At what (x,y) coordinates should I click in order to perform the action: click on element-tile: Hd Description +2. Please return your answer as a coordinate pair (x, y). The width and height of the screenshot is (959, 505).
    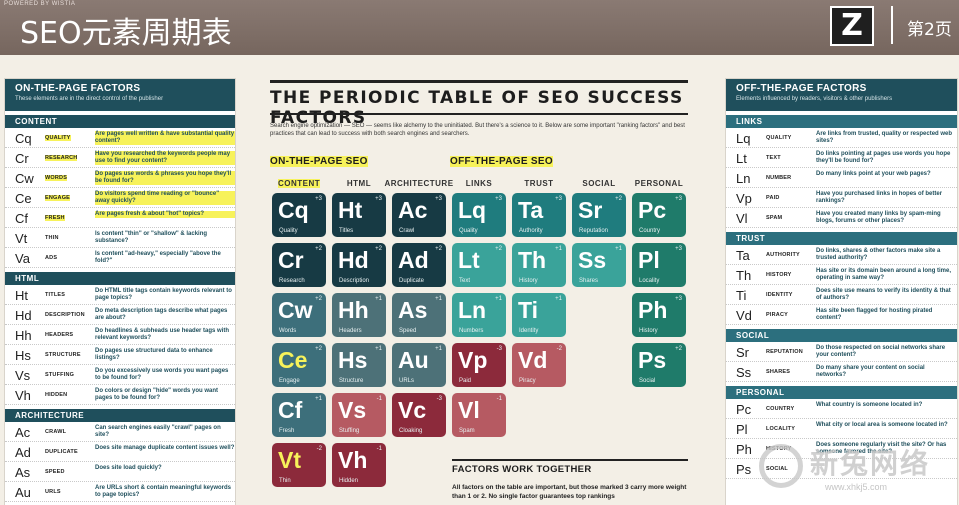
    Looking at the image, I should click on (359, 265).